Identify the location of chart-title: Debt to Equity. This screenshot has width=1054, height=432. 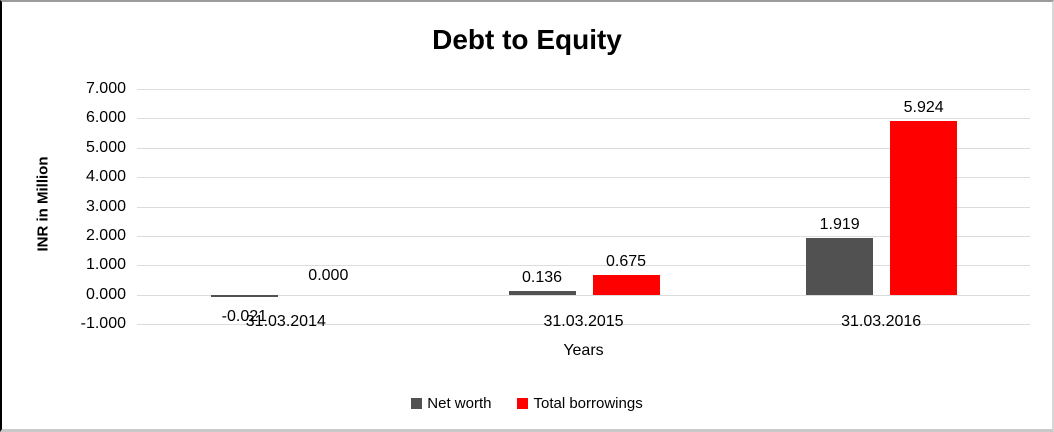
(527, 39).